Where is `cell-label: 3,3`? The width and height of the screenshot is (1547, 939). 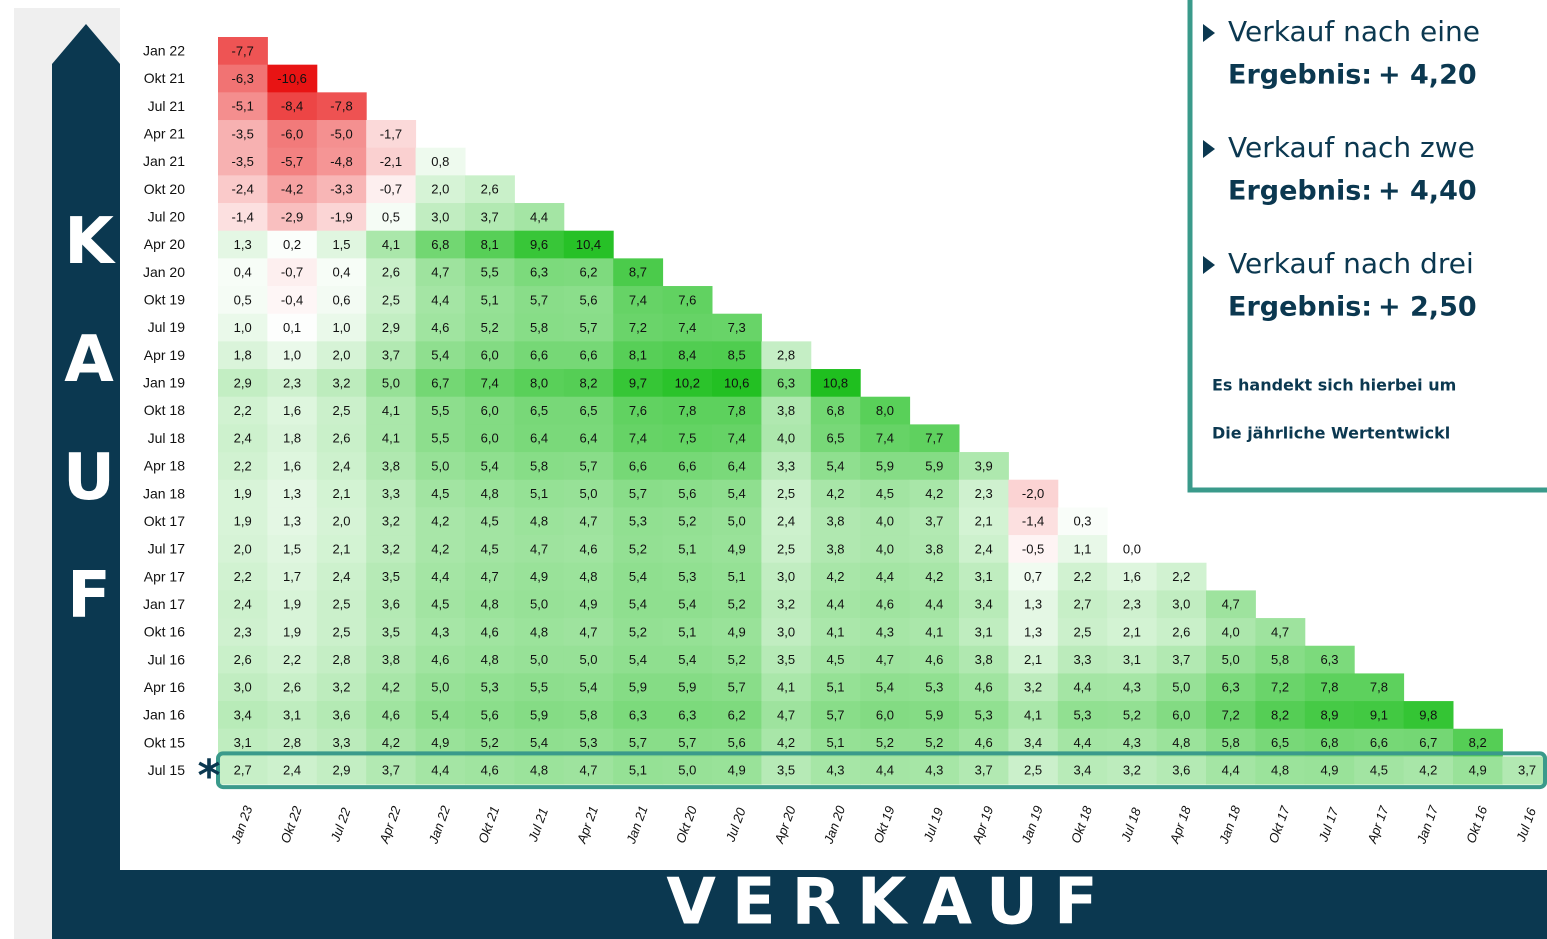 cell-label: 3,3 is located at coordinates (341, 742).